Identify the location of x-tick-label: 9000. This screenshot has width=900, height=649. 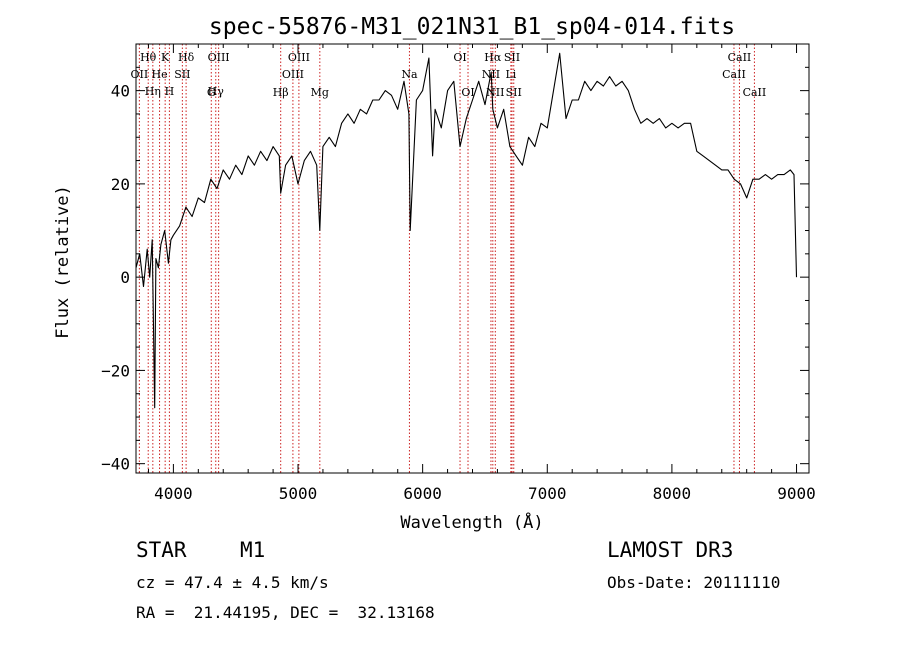
(796, 493).